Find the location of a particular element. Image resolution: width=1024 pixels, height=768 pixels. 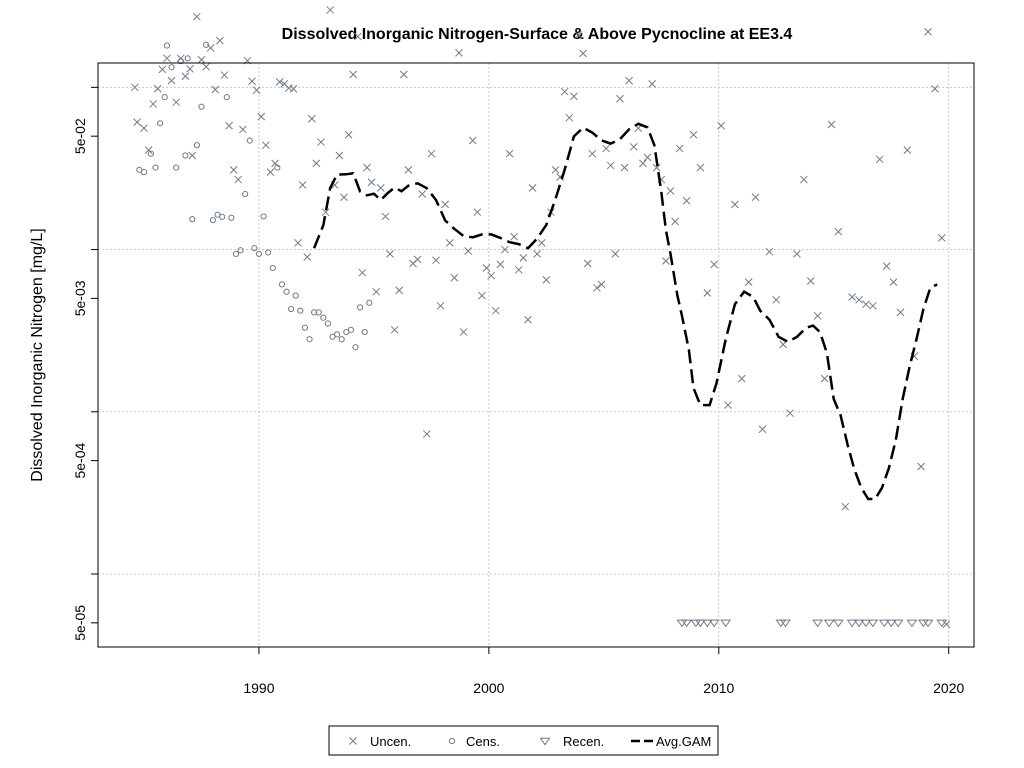

legend: Uncen. Cens. Recen. Avg.GAM is located at coordinates (523, 740).